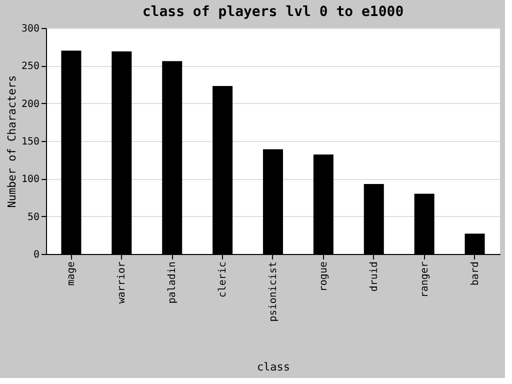 This screenshot has height=384, width=512. Describe the element at coordinates (424, 280) in the screenshot. I see `x-tick-label: ranger` at that location.